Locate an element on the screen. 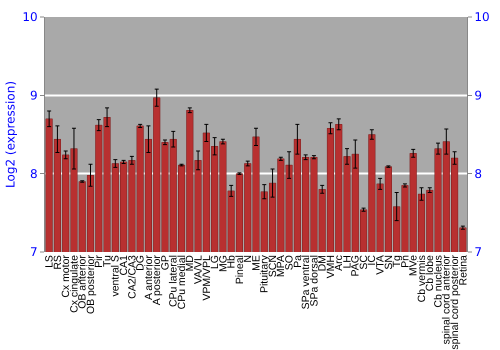 The width and height of the screenshot is (500, 350). x-tick-label: Retina is located at coordinates (463, 270).